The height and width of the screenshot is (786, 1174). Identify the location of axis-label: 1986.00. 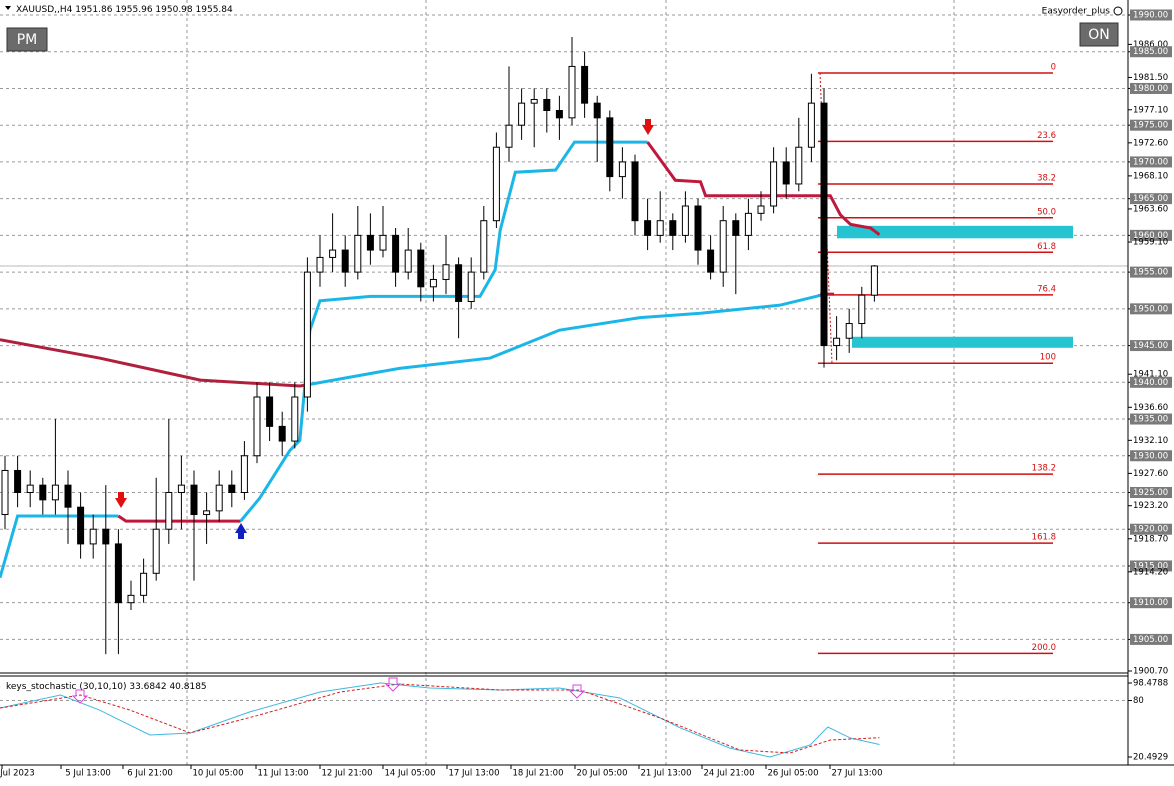
(1150, 45).